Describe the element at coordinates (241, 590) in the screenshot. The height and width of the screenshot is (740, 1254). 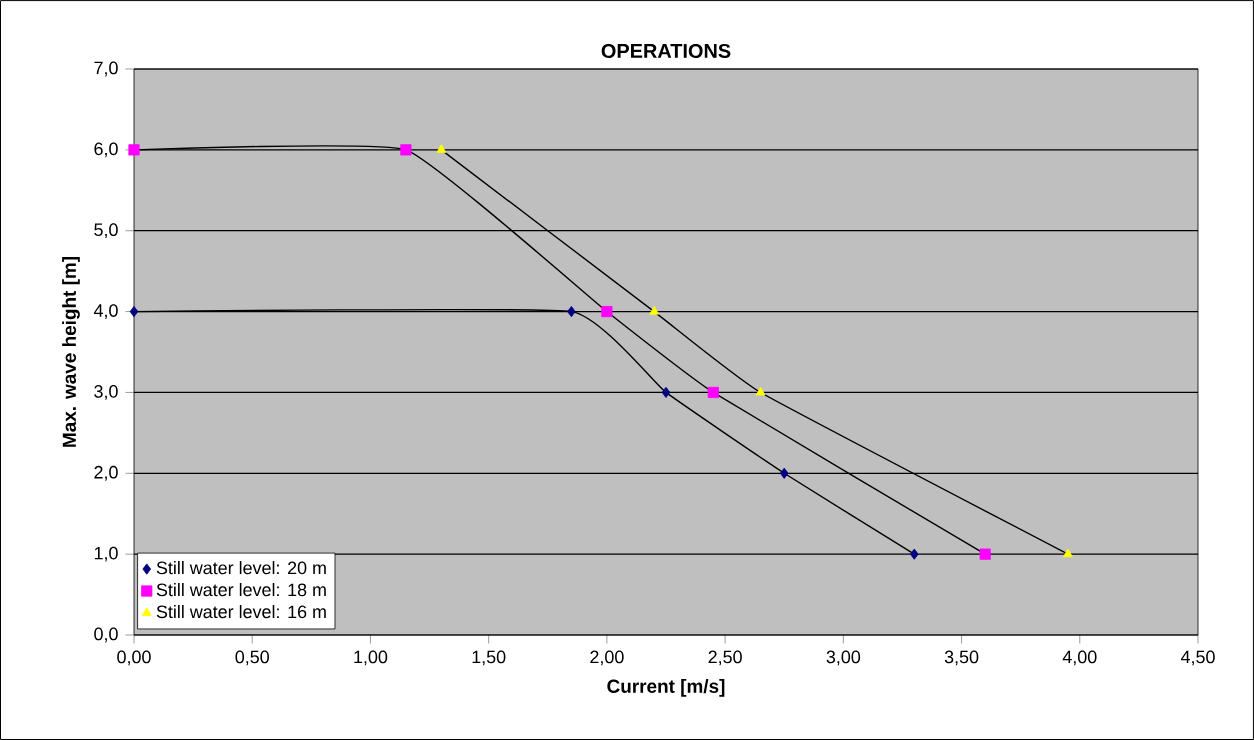
I see `legend-label: Still water level: 18 m` at that location.